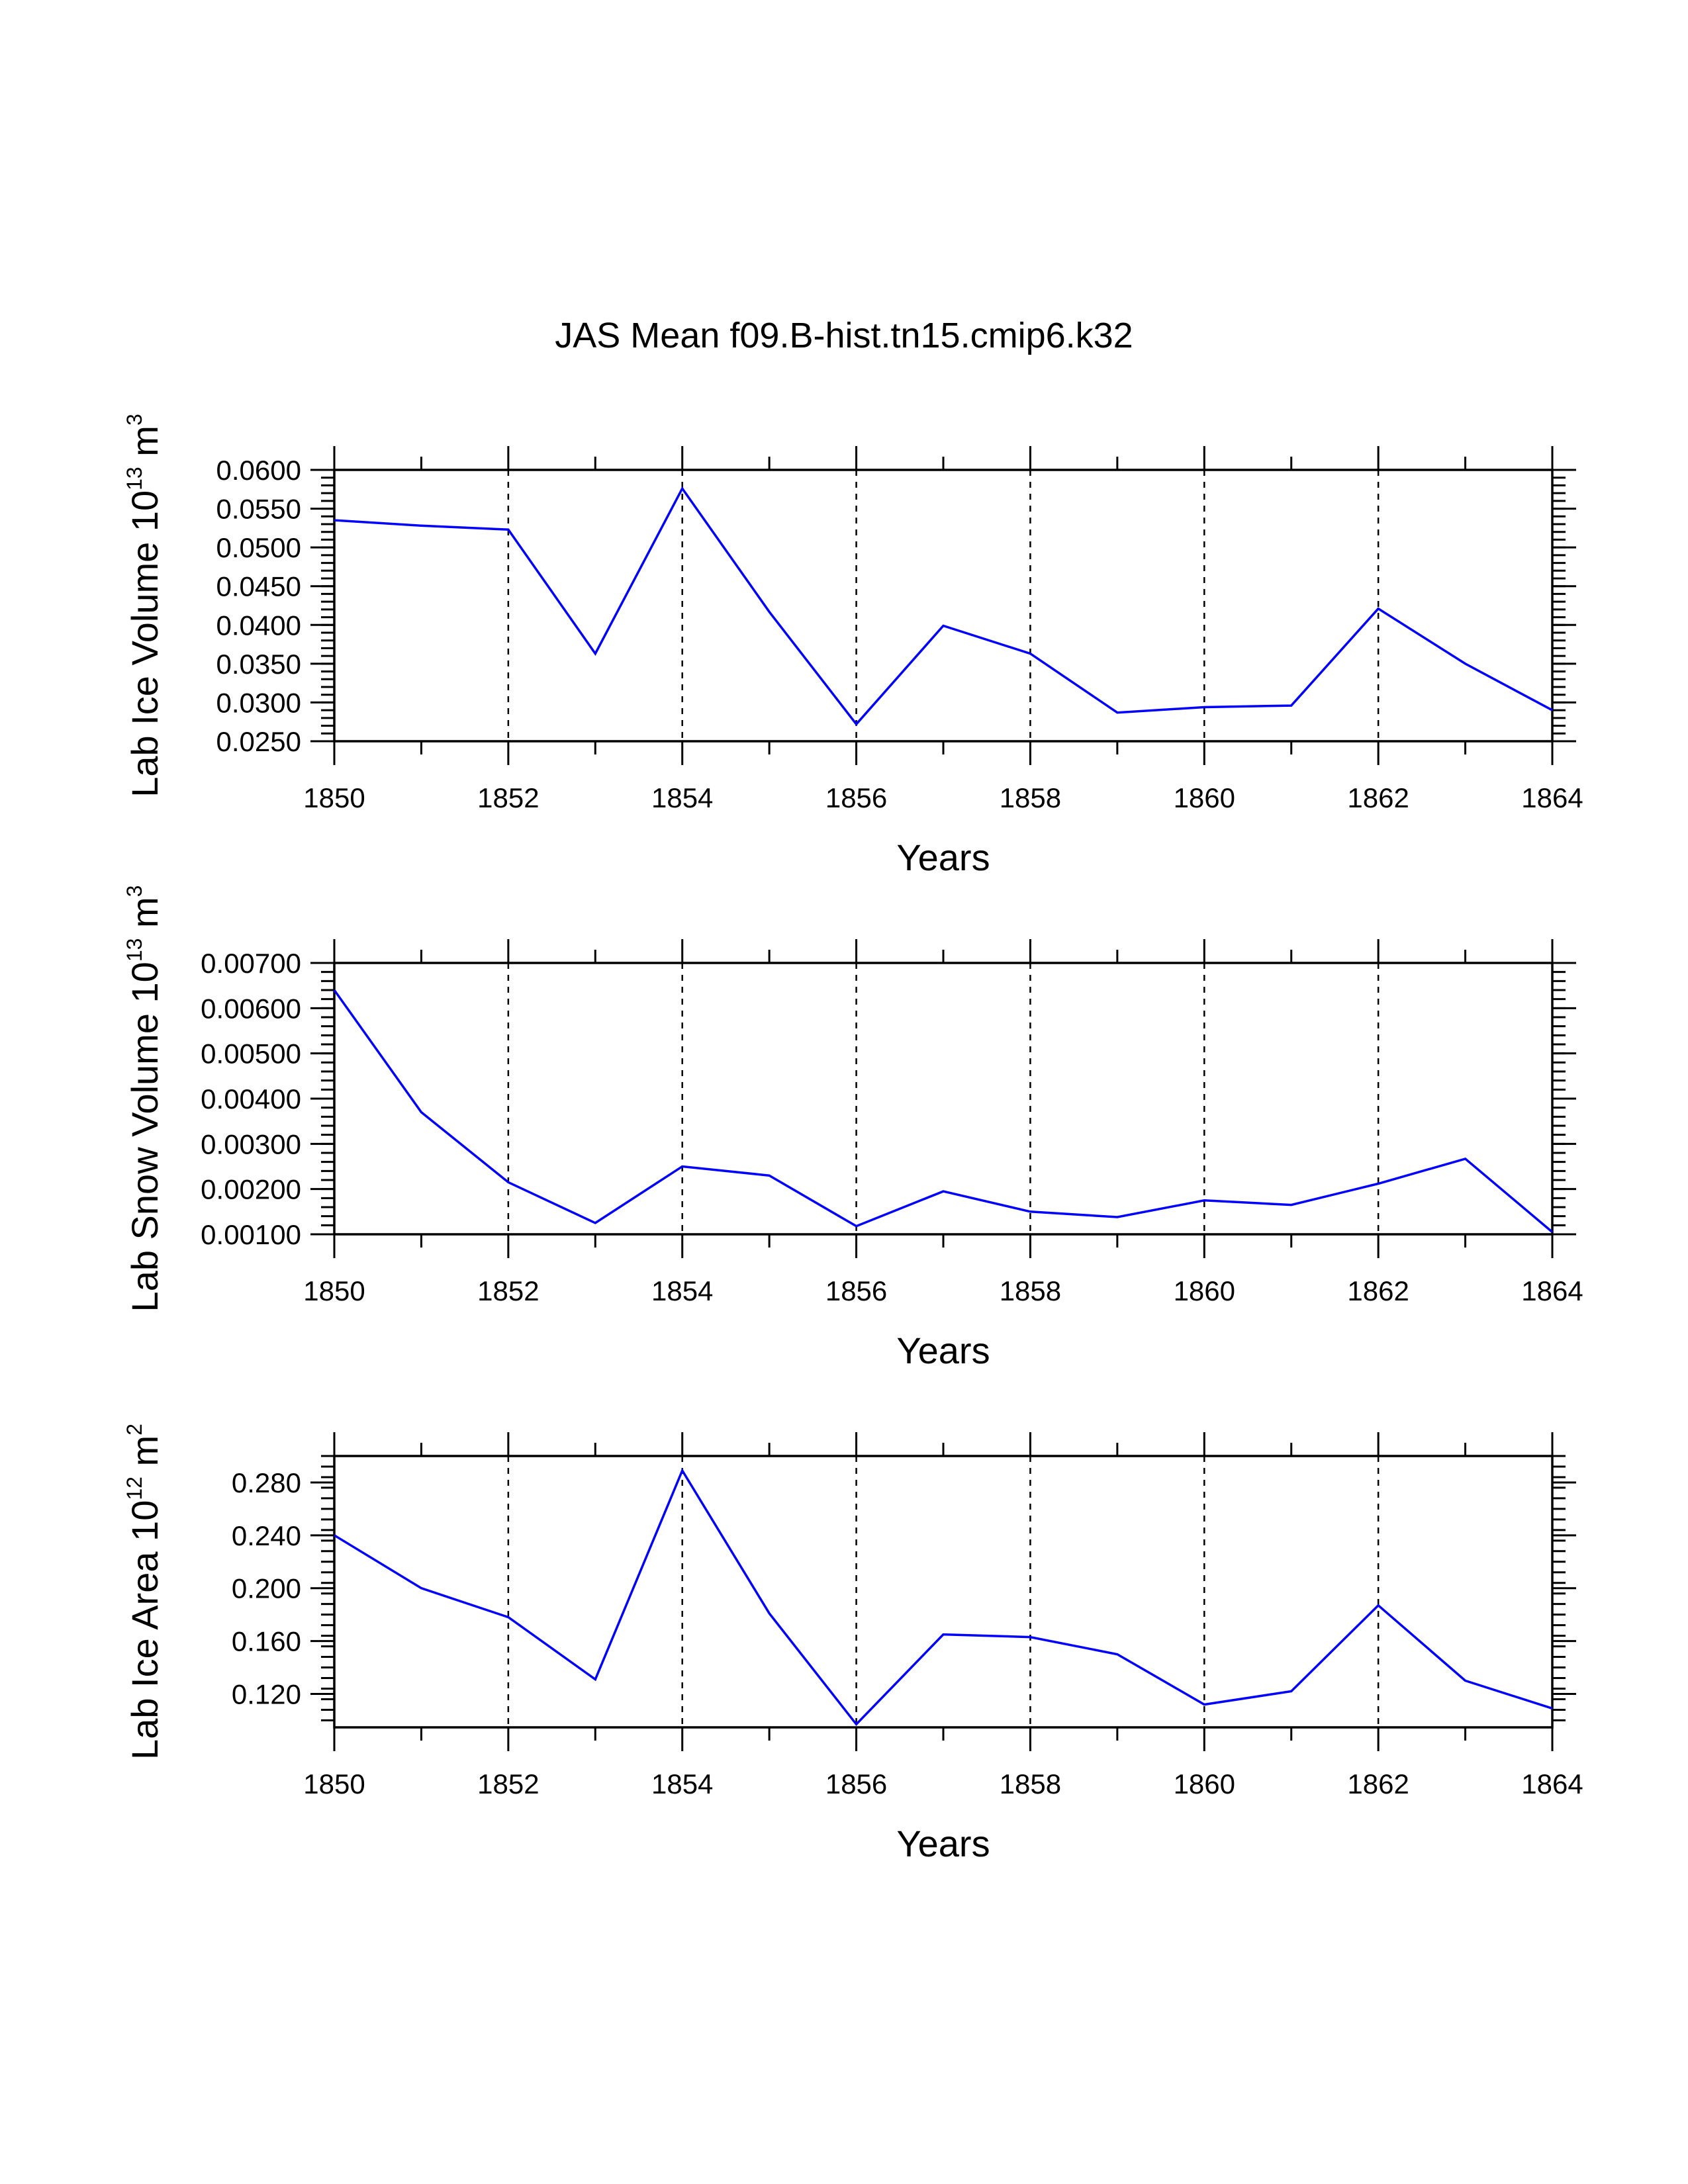 The height and width of the screenshot is (2184, 1688). What do you see at coordinates (144, 643) in the screenshot?
I see `y-axis-label-prefix: Lab Ice Volume 10` at bounding box center [144, 643].